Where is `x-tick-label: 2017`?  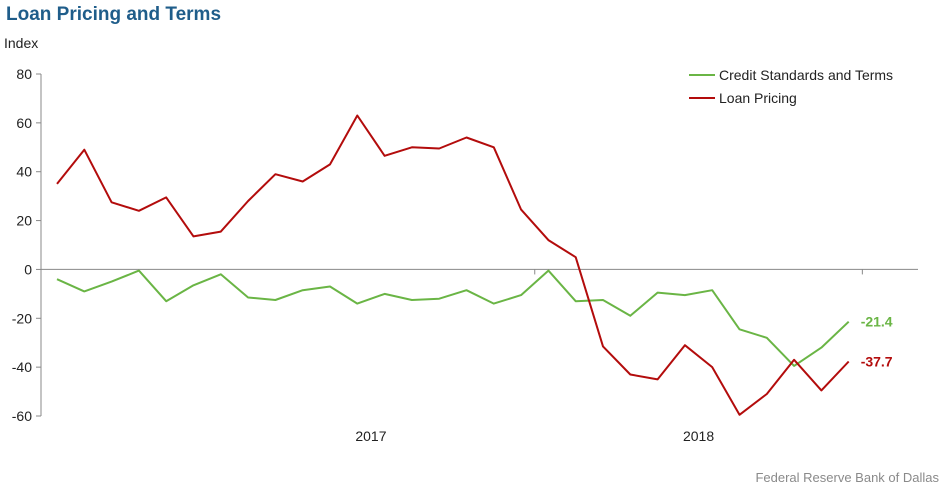 x-tick-label: 2017 is located at coordinates (370, 436).